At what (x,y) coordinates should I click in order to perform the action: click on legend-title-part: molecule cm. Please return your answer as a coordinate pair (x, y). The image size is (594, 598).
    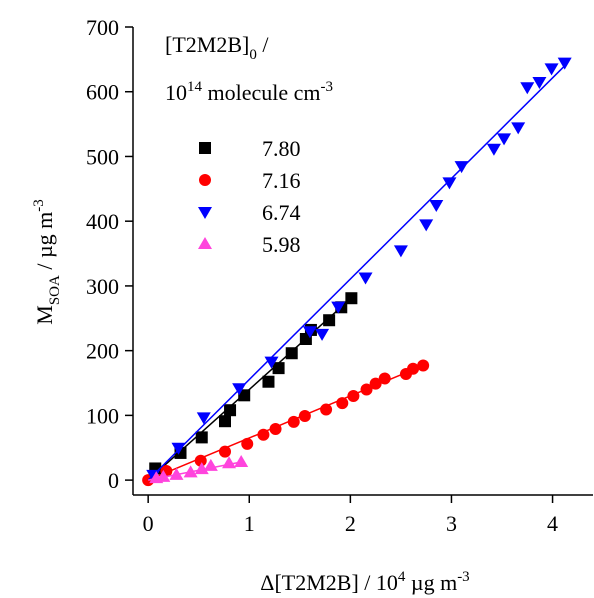
    Looking at the image, I should click on (261, 92).